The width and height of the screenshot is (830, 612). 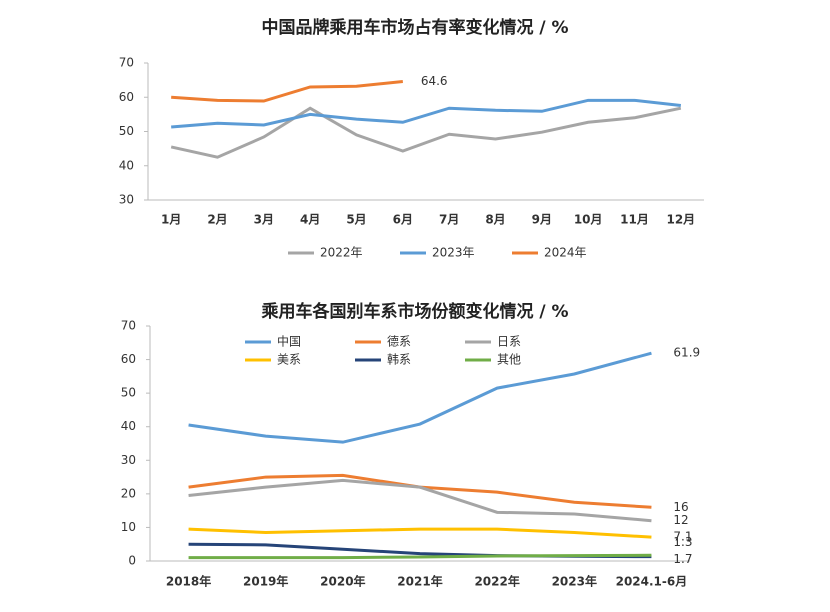 I want to click on x-tick-label: 2021年, so click(x=419, y=581).